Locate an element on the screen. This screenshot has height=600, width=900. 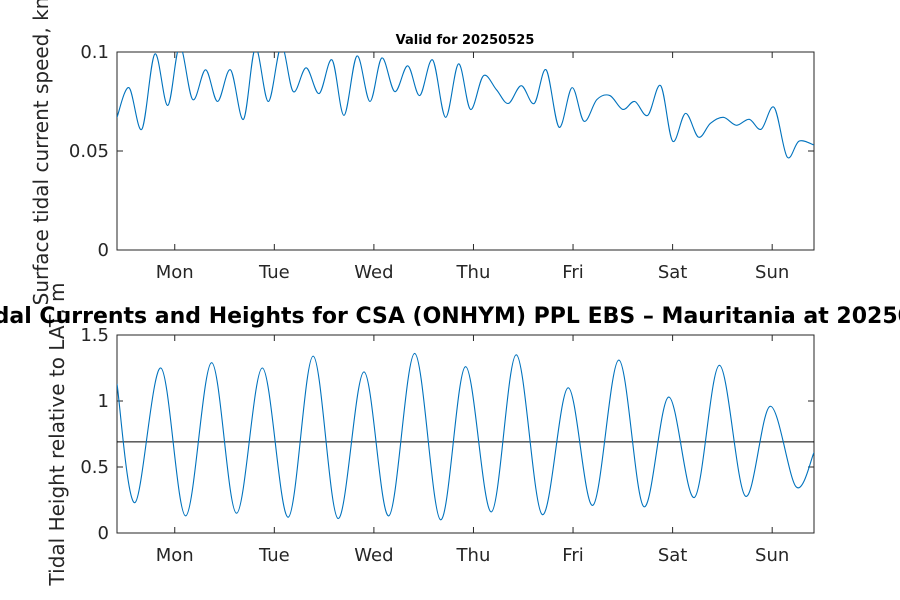
speed-xtick-label: Thu is located at coordinates (473, 272).